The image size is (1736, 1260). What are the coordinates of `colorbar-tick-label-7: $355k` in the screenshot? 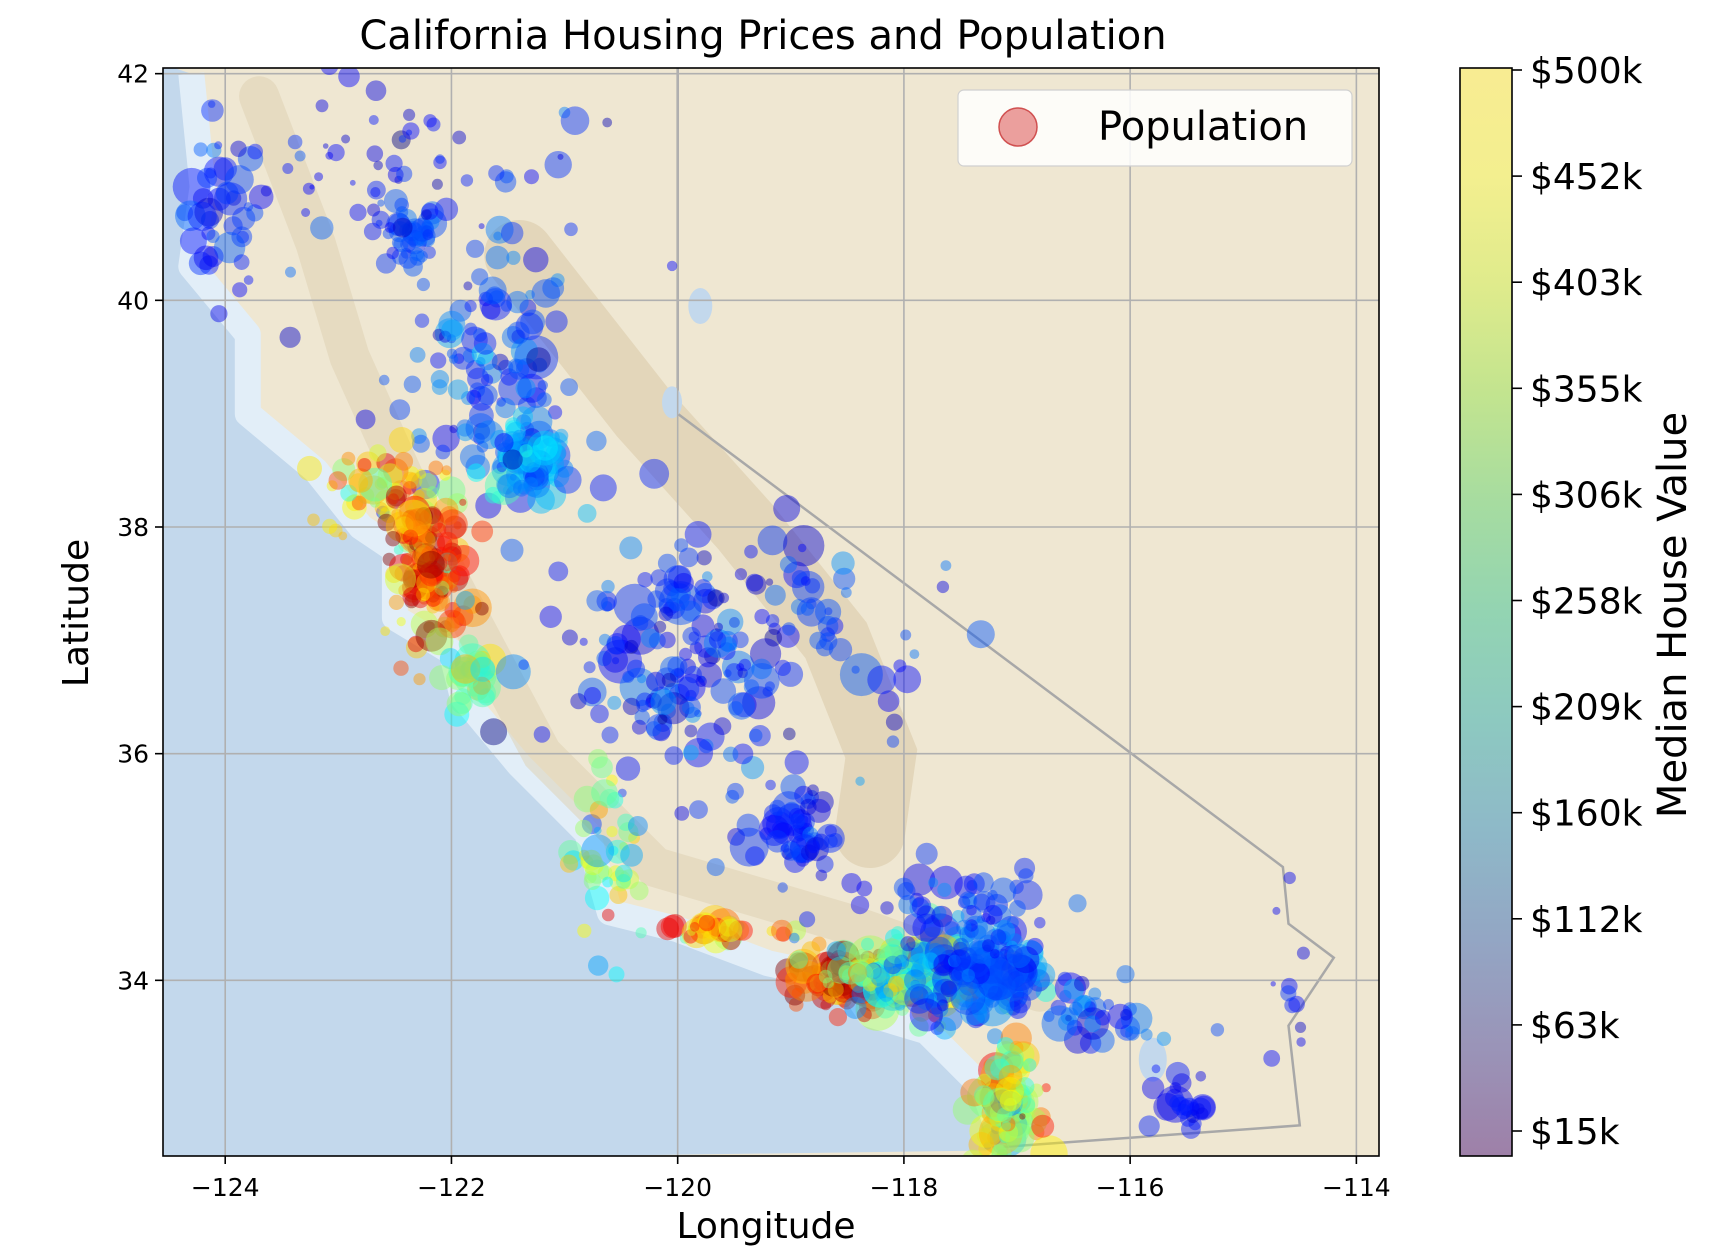 It's located at (1586, 389).